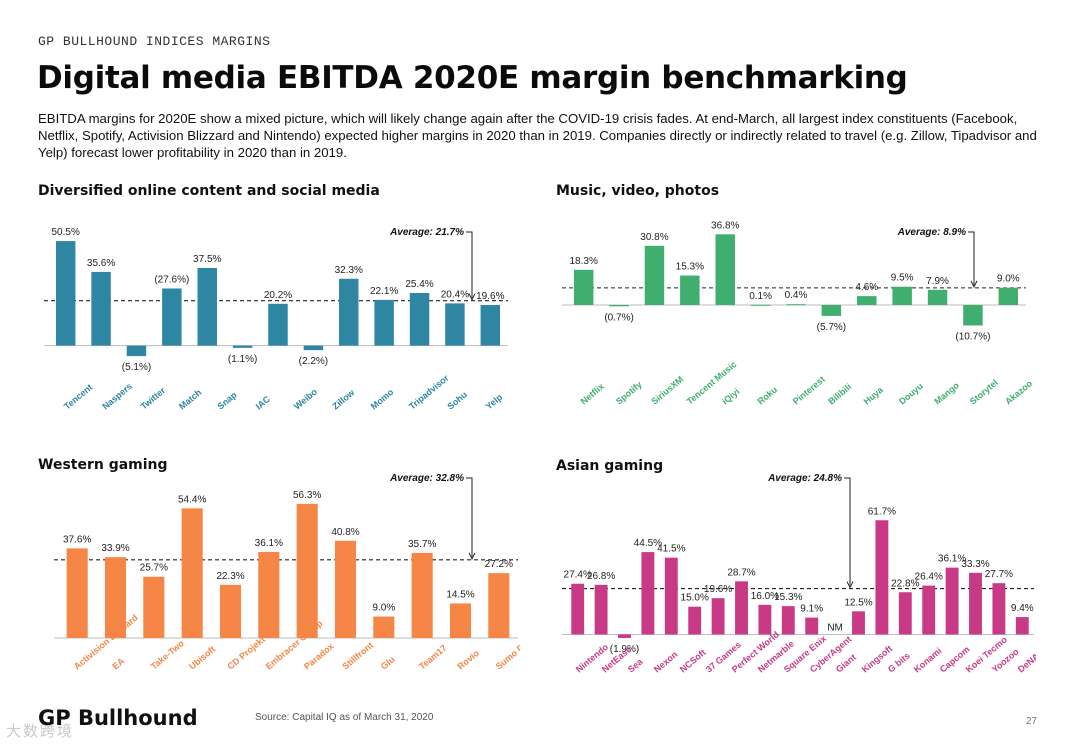 Image resolution: width=1080 pixels, height=748 pixels. Describe the element at coordinates (638, 191) in the screenshot. I see `chart-title-music: Music, video, photos` at that location.